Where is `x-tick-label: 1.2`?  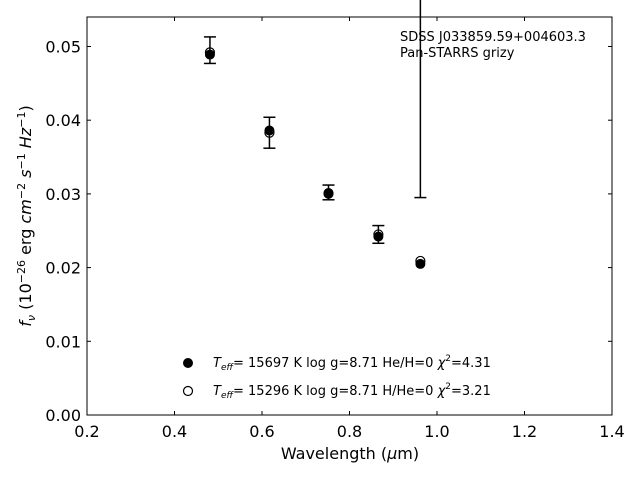
x-tick-label: 1.2 is located at coordinates (524, 431).